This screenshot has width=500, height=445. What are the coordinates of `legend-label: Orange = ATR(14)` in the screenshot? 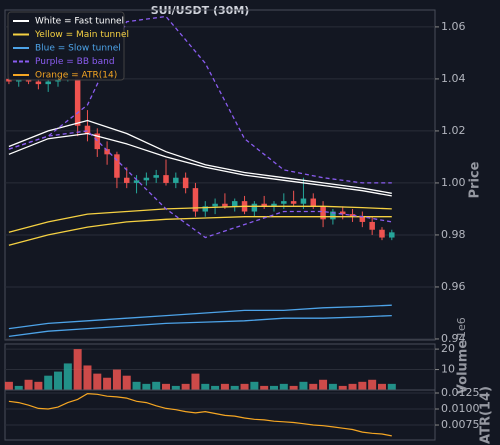 It's located at (76, 76).